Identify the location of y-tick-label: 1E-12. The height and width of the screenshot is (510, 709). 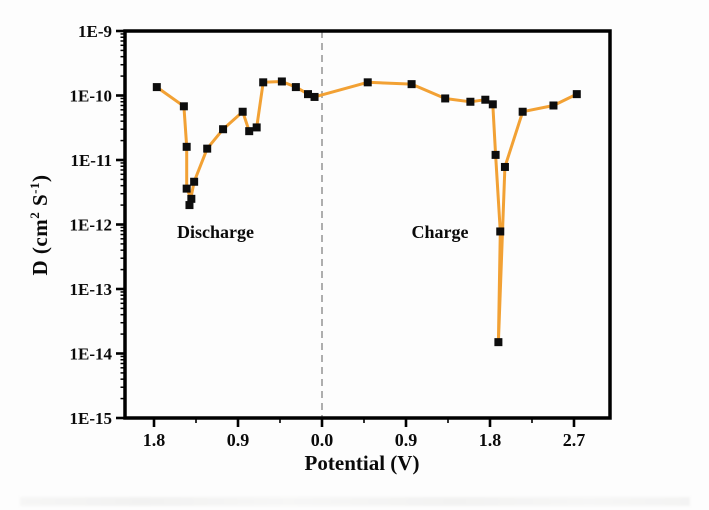
(91, 225).